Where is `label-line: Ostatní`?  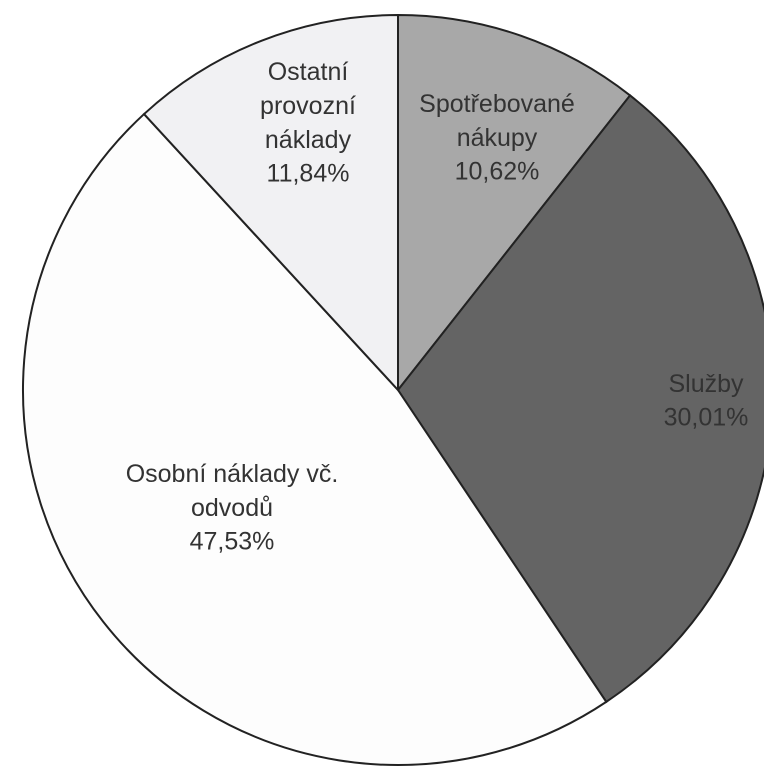
label-line: Ostatní is located at coordinates (308, 72).